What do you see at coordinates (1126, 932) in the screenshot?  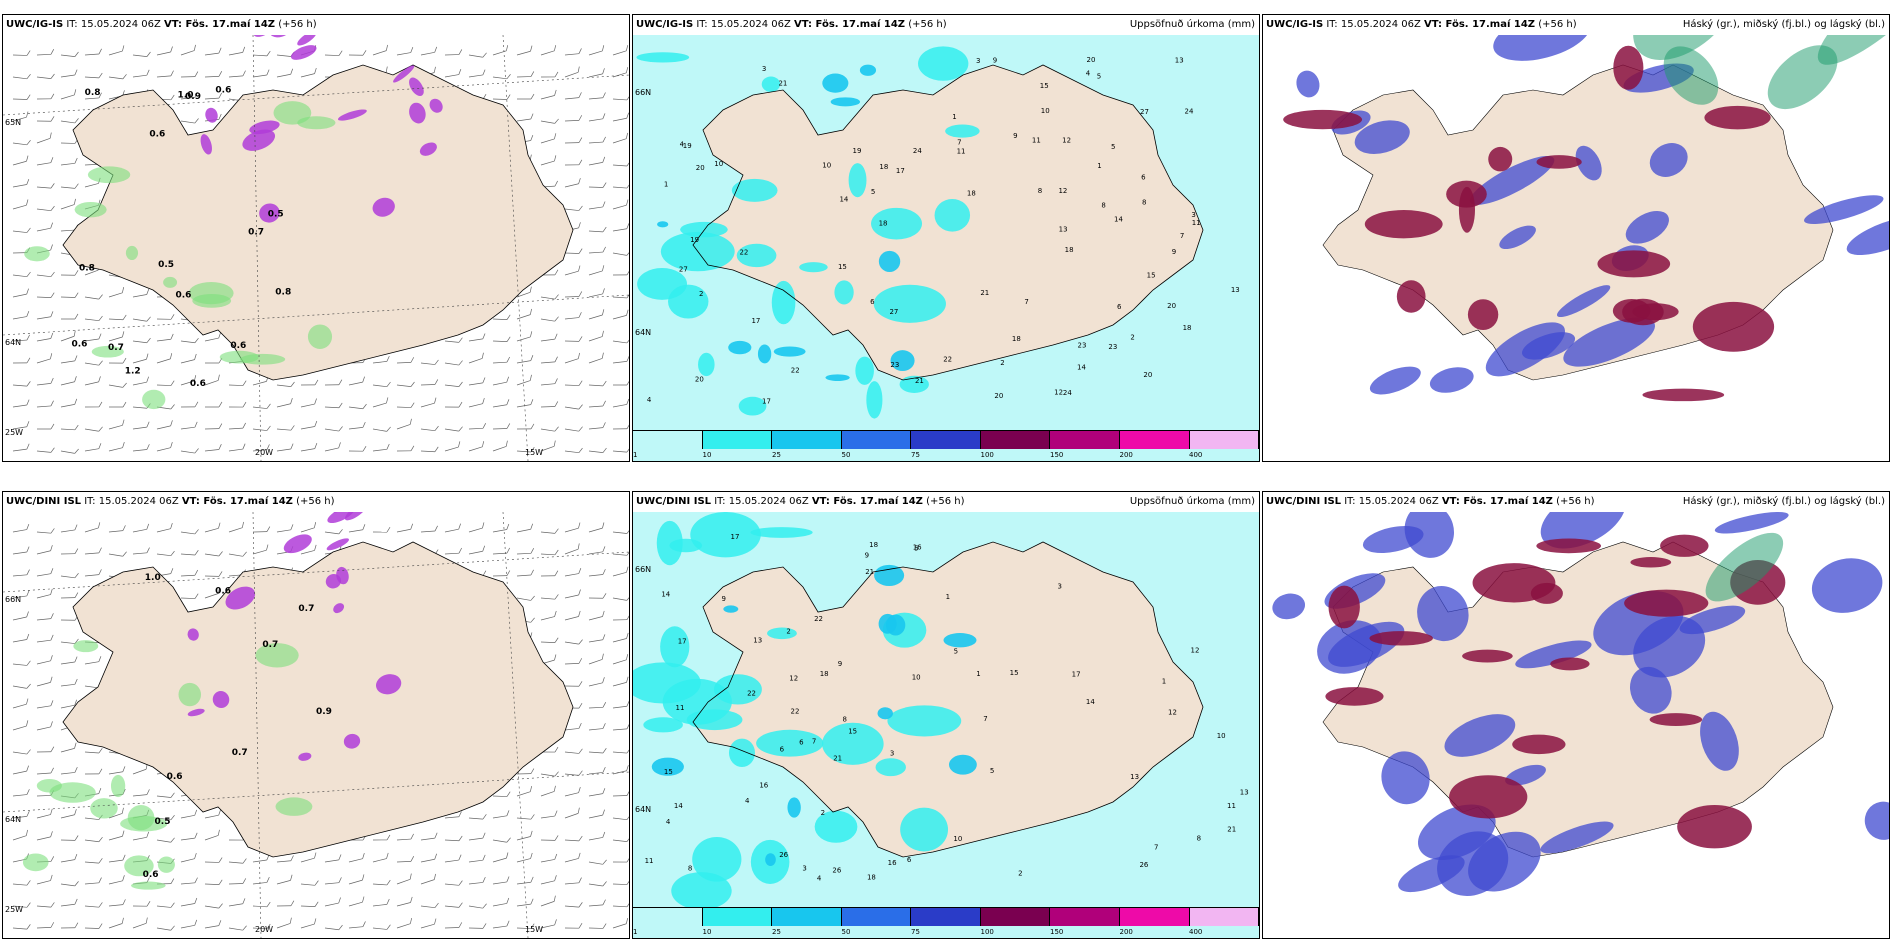 I see `legend-tick: 200` at bounding box center [1126, 932].